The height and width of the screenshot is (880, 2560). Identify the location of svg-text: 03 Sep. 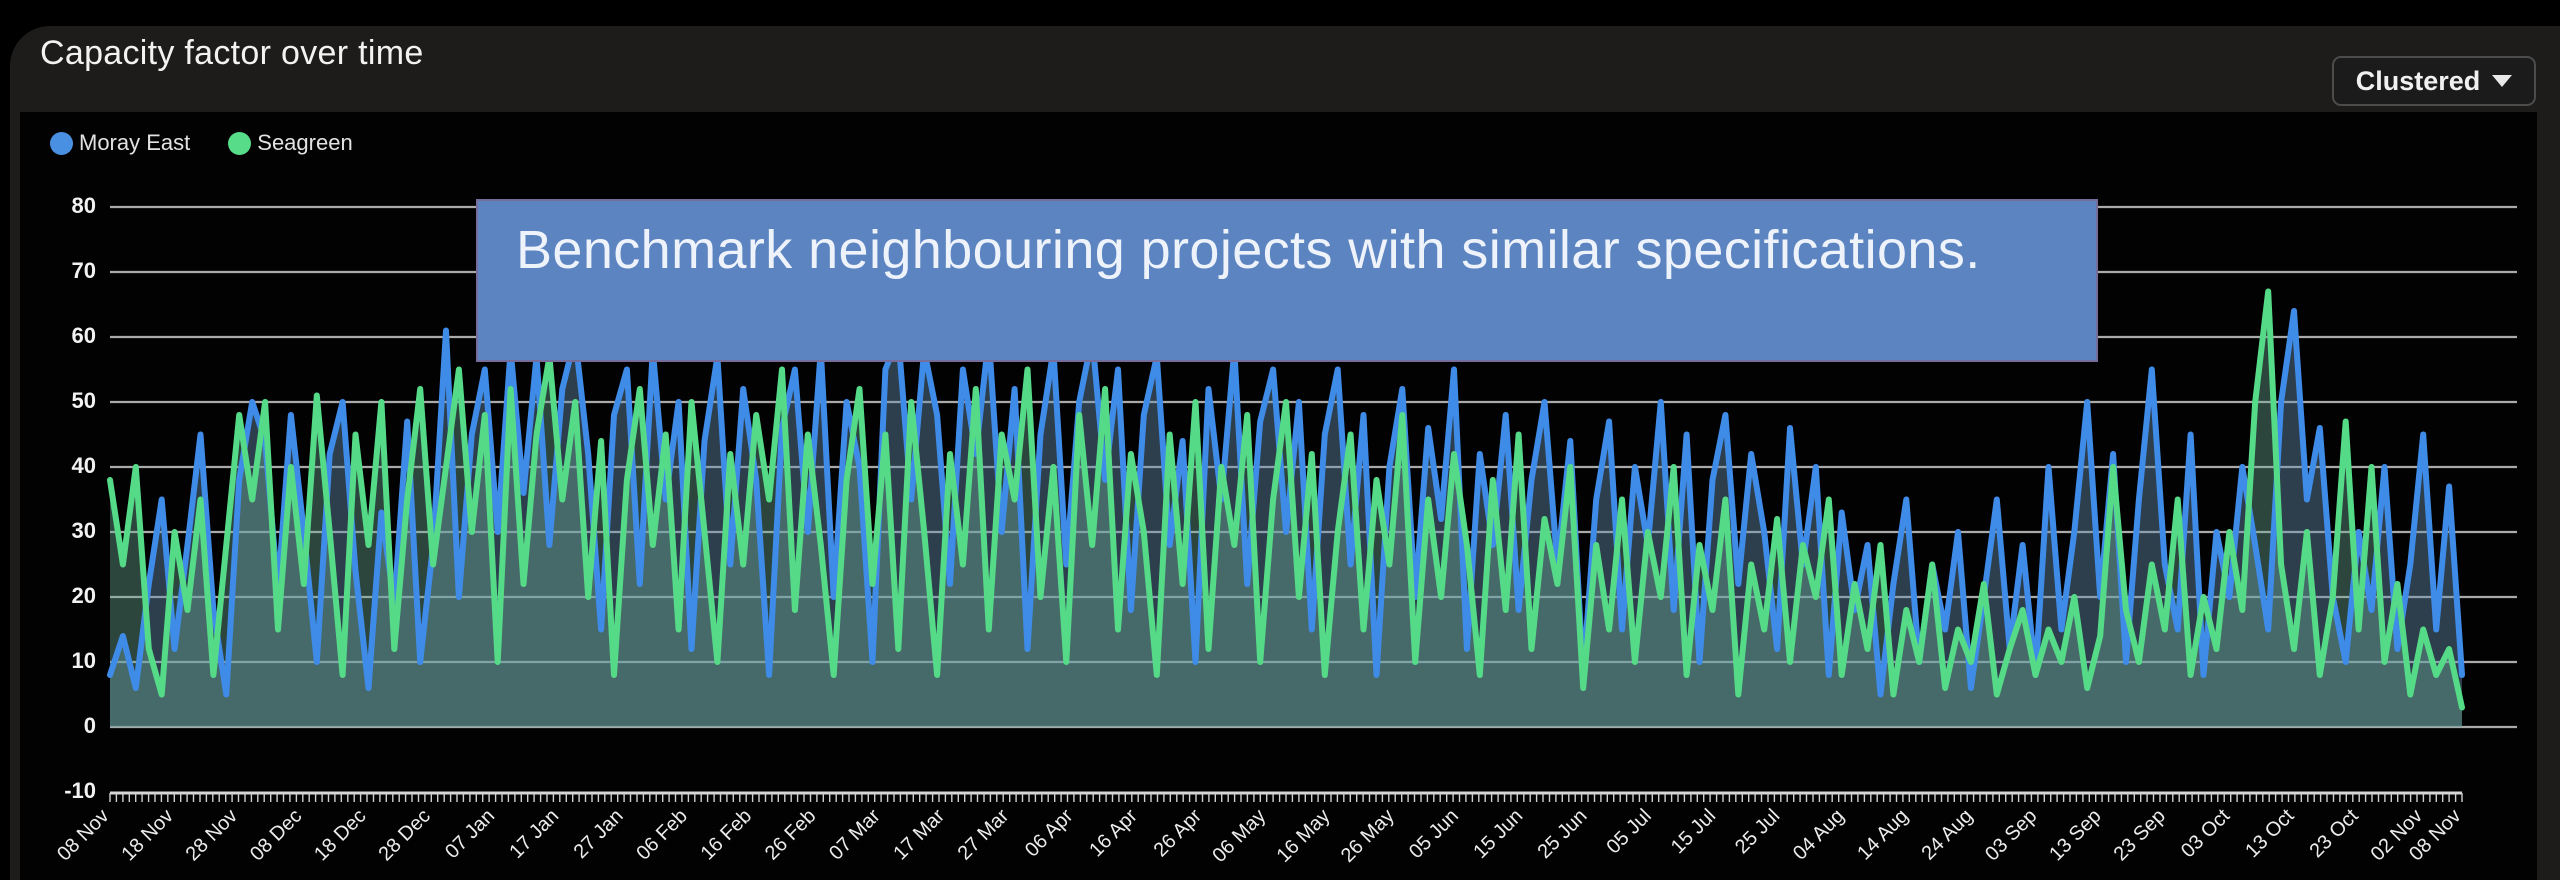
(2011, 835).